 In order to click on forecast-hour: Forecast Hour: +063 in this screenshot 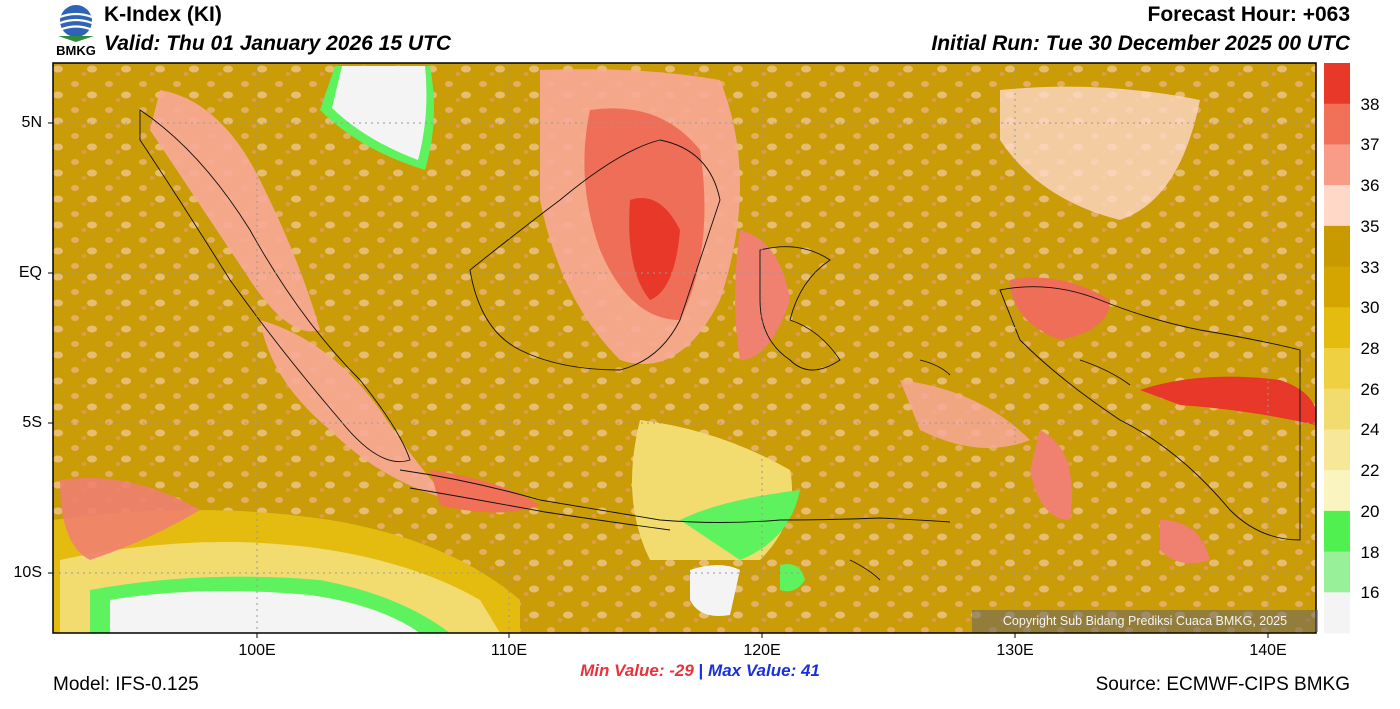, I will do `click(1249, 14)`.